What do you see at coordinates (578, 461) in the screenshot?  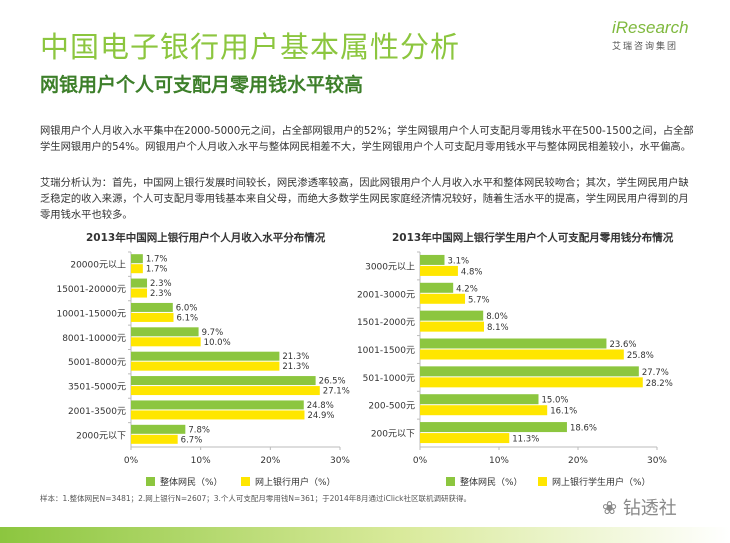 I see `chart2-x-tick-label: 20%` at bounding box center [578, 461].